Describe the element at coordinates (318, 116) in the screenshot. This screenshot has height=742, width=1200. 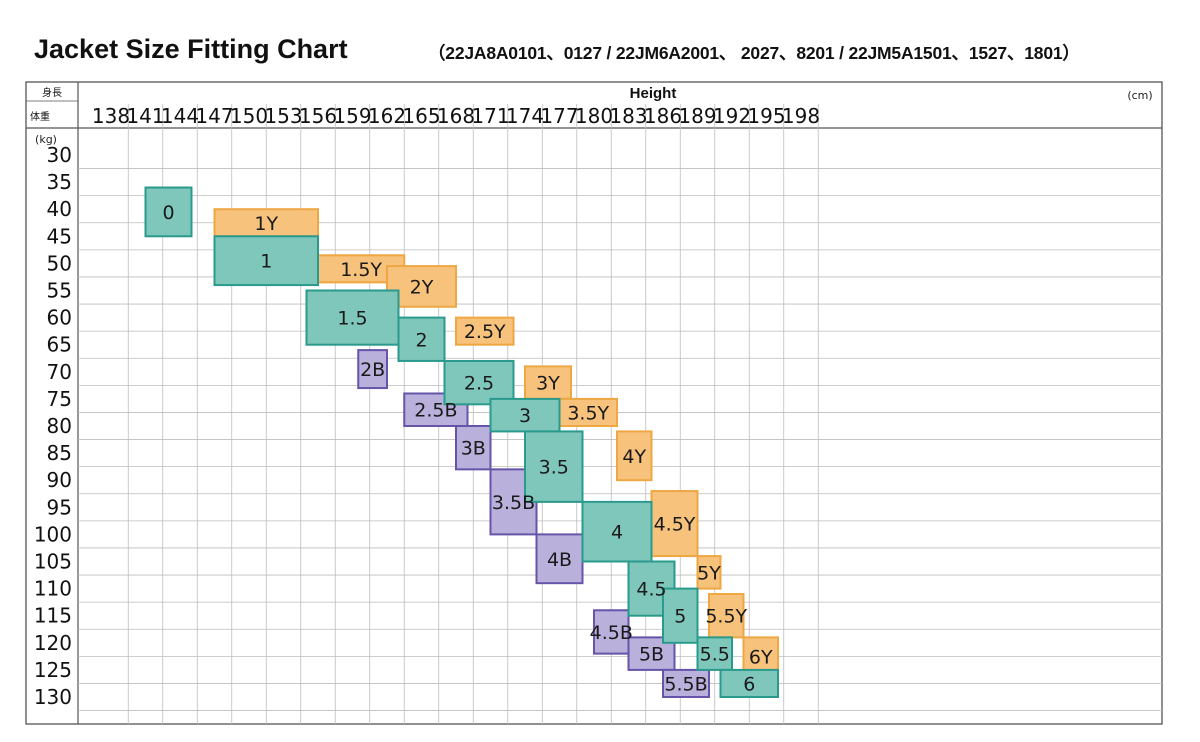
I see `x-tick-label: 156` at that location.